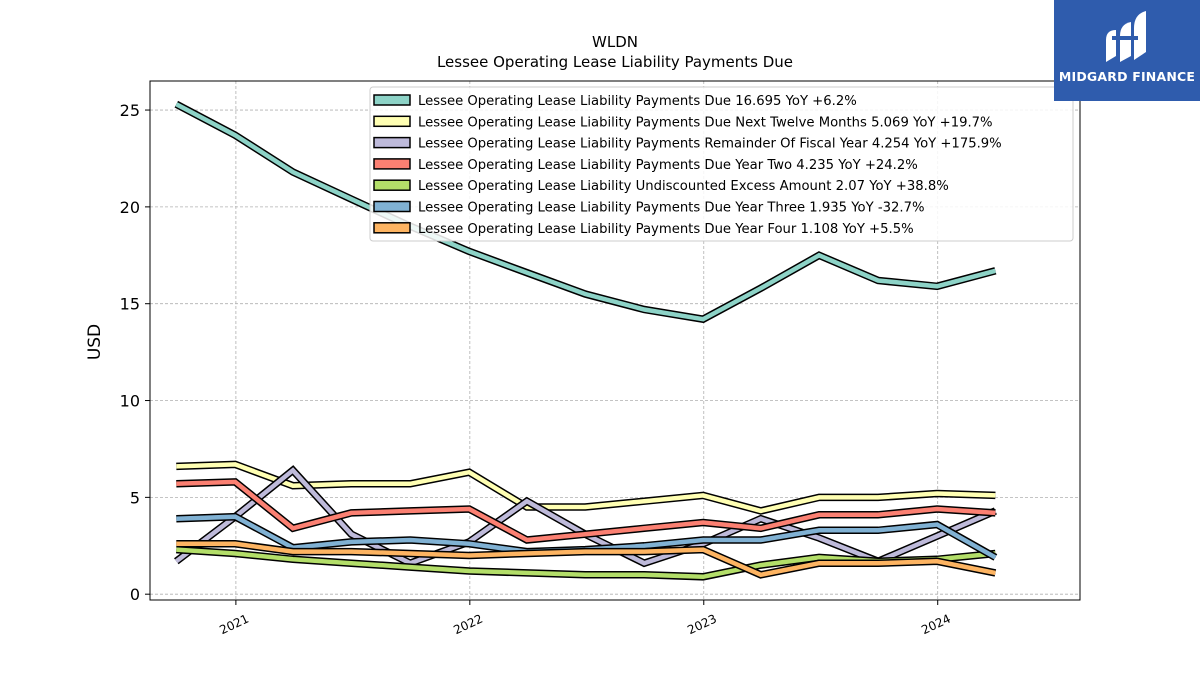 Image resolution: width=1200 pixels, height=675 pixels. Describe the element at coordinates (1127, 76) in the screenshot. I see `logo-text: MIDGARD FINANCE` at that location.